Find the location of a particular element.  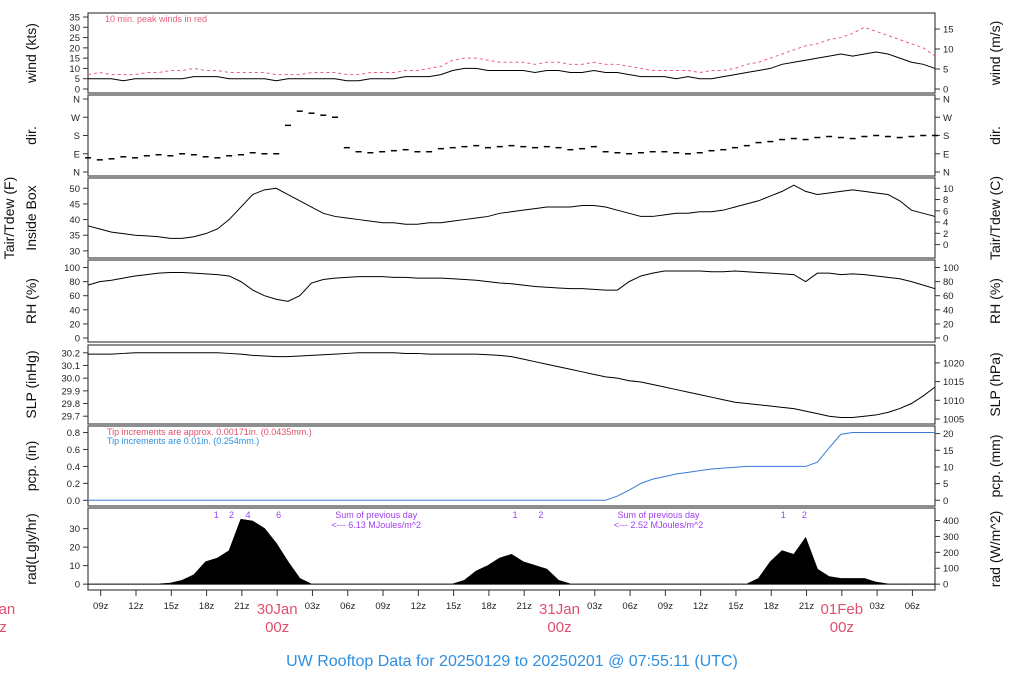

y-axis-label-right: dir. is located at coordinates (995, 135).